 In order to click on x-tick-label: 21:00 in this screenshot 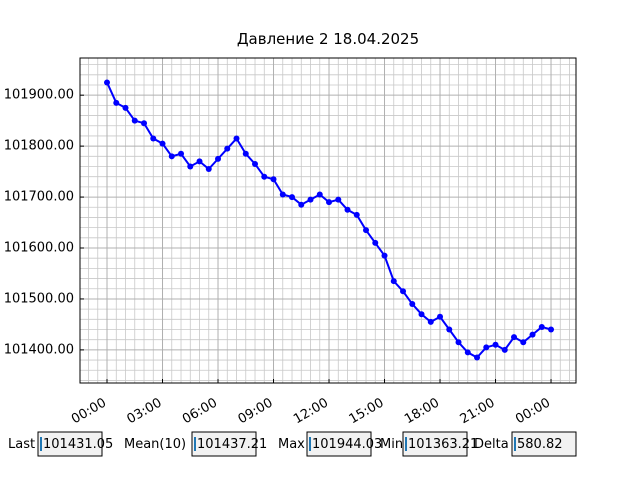, I will do `click(478, 411)`.